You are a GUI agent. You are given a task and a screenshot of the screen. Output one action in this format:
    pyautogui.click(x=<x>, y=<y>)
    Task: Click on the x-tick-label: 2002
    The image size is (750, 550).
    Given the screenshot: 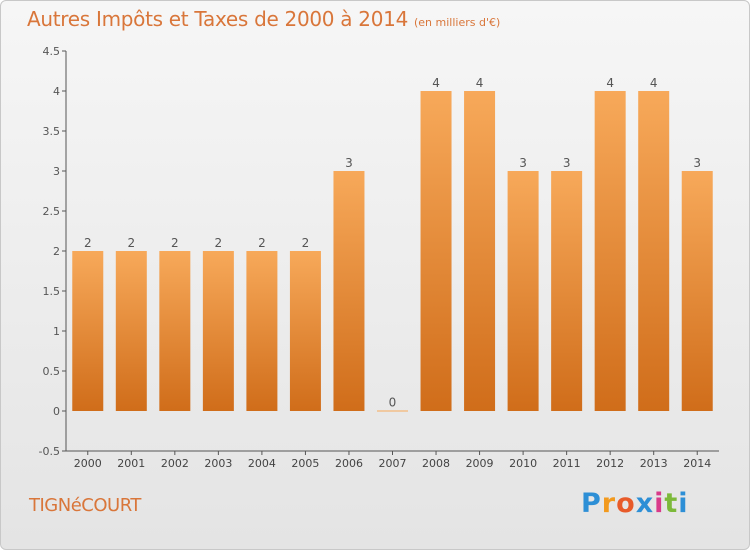 What is the action you would take?
    pyautogui.click(x=175, y=463)
    